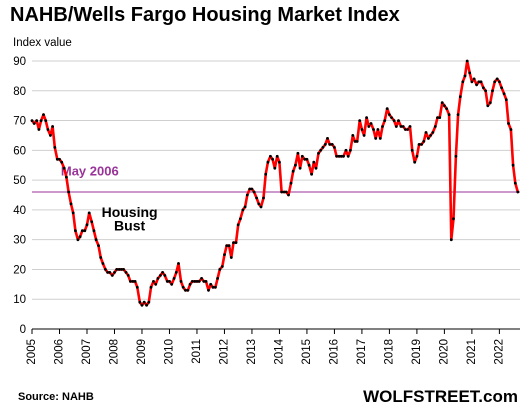  I want to click on x-tick-label-2010: 2010, so click(169, 352).